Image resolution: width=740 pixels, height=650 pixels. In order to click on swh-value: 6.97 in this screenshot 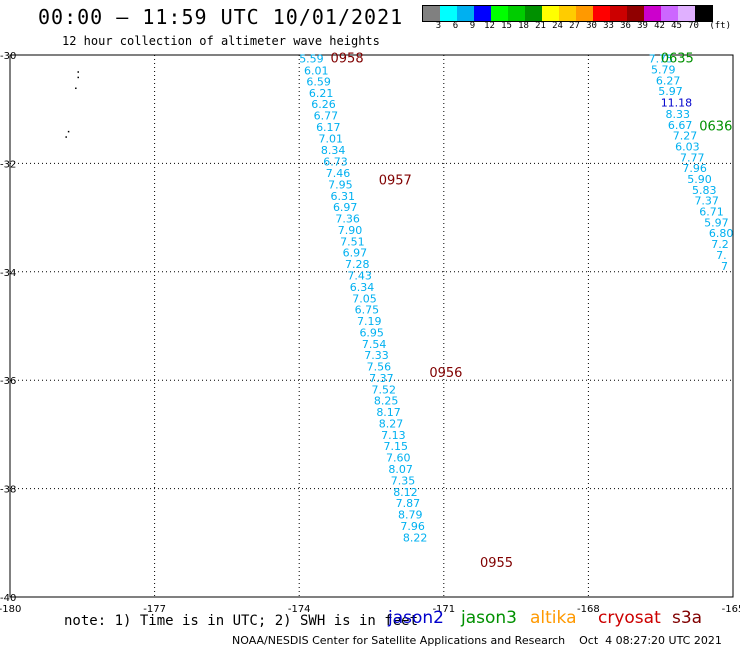, I will do `click(355, 253)`.